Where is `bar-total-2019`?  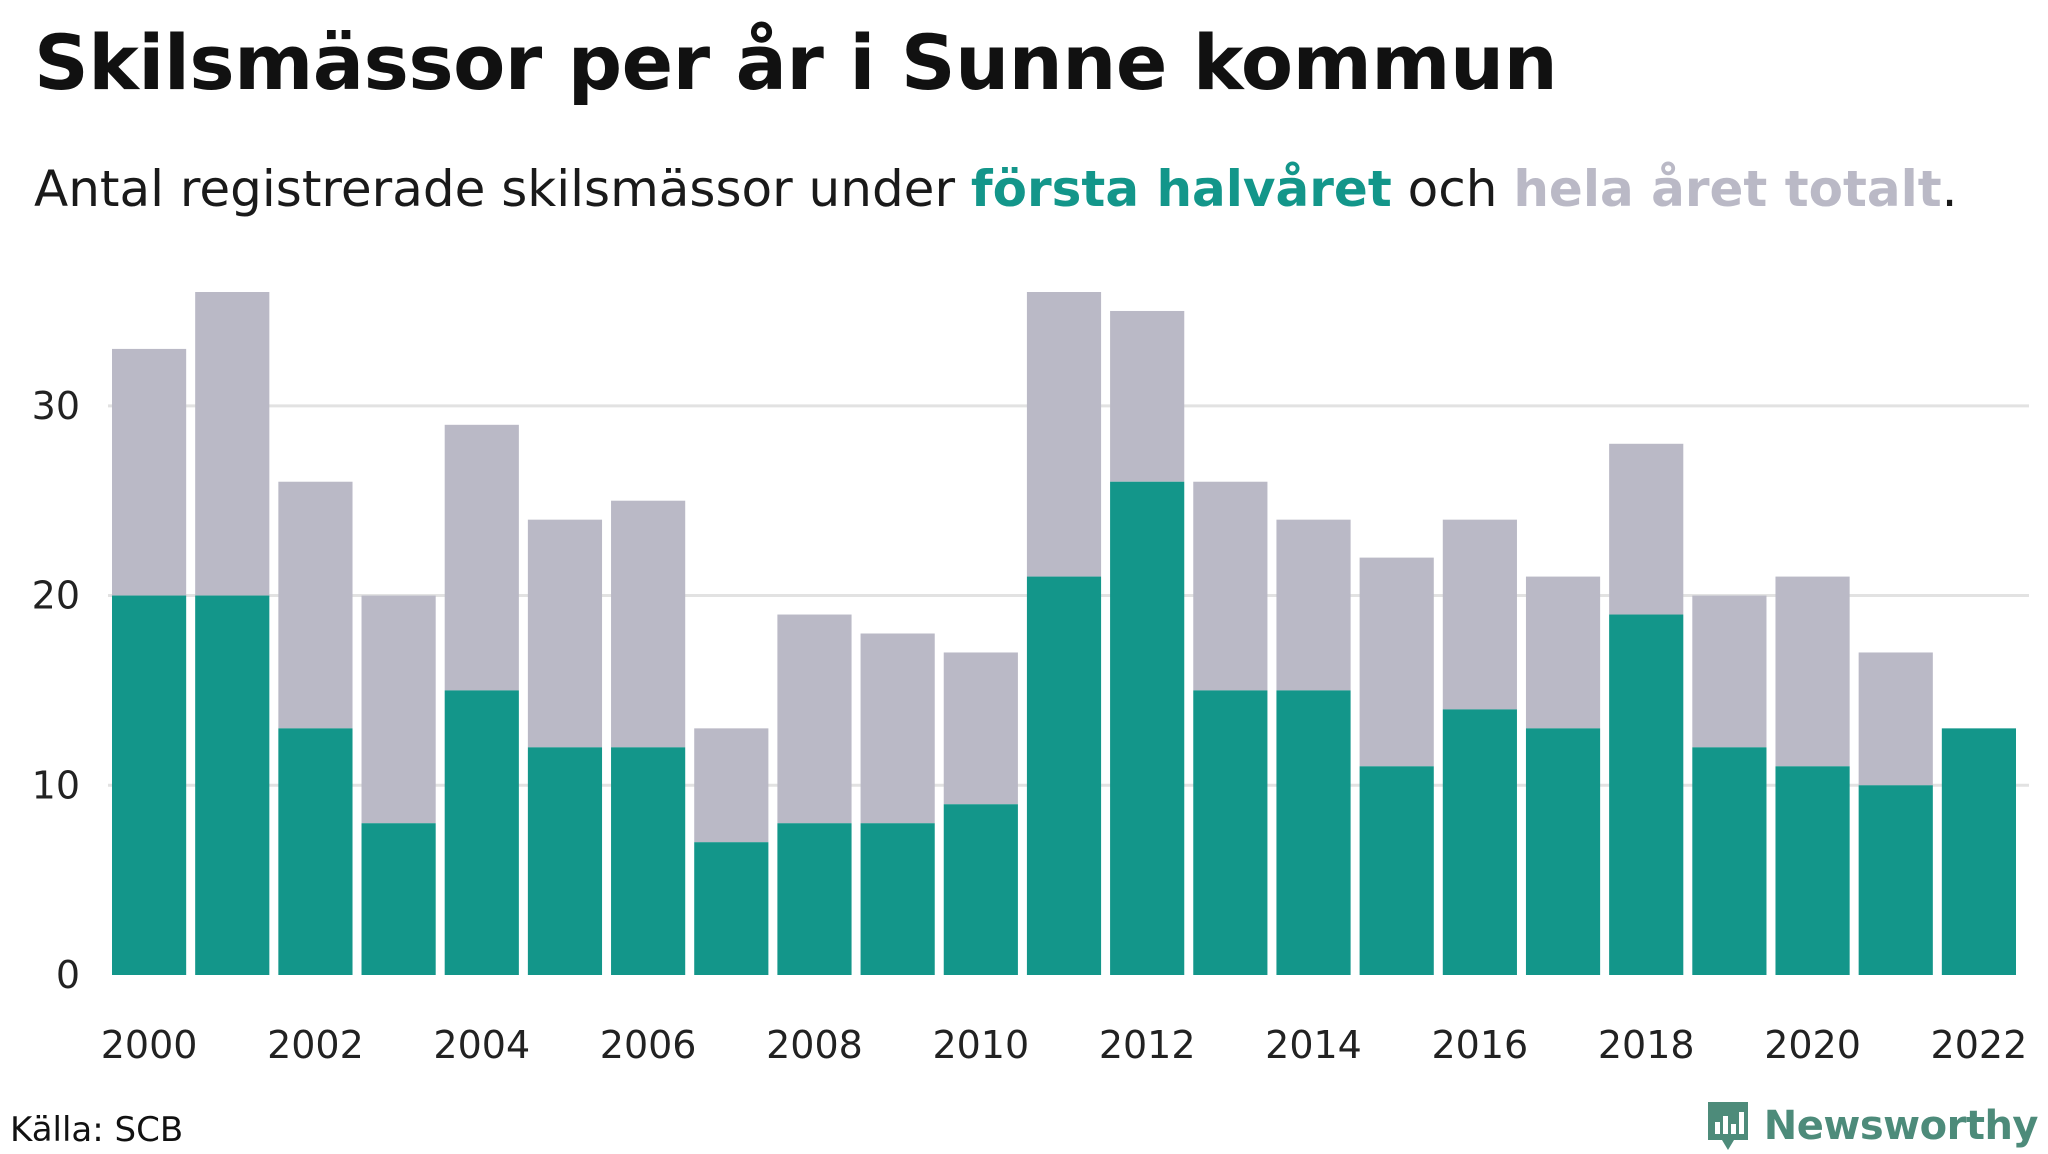 bar-total-2019 is located at coordinates (1729, 671).